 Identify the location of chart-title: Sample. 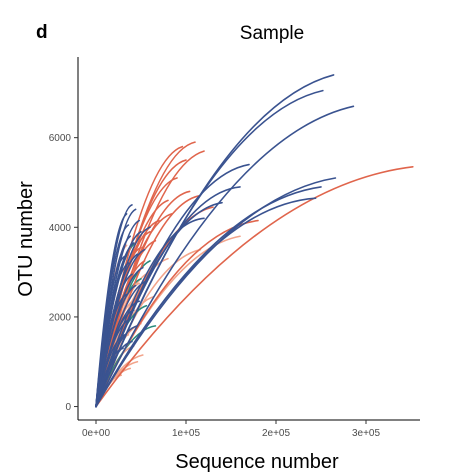
(272, 33).